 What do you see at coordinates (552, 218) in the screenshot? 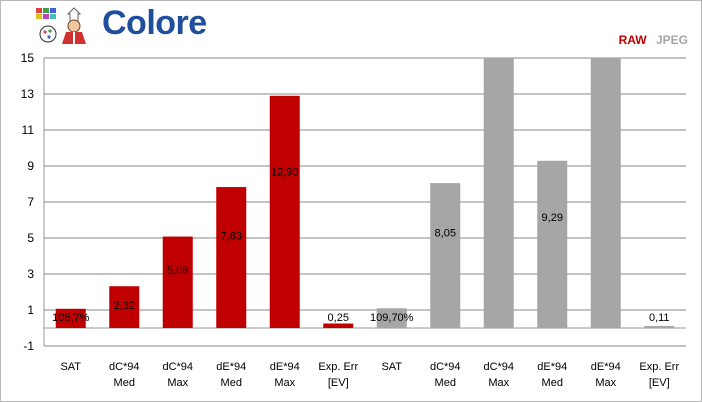
I see `data-label: 9,29` at bounding box center [552, 218].